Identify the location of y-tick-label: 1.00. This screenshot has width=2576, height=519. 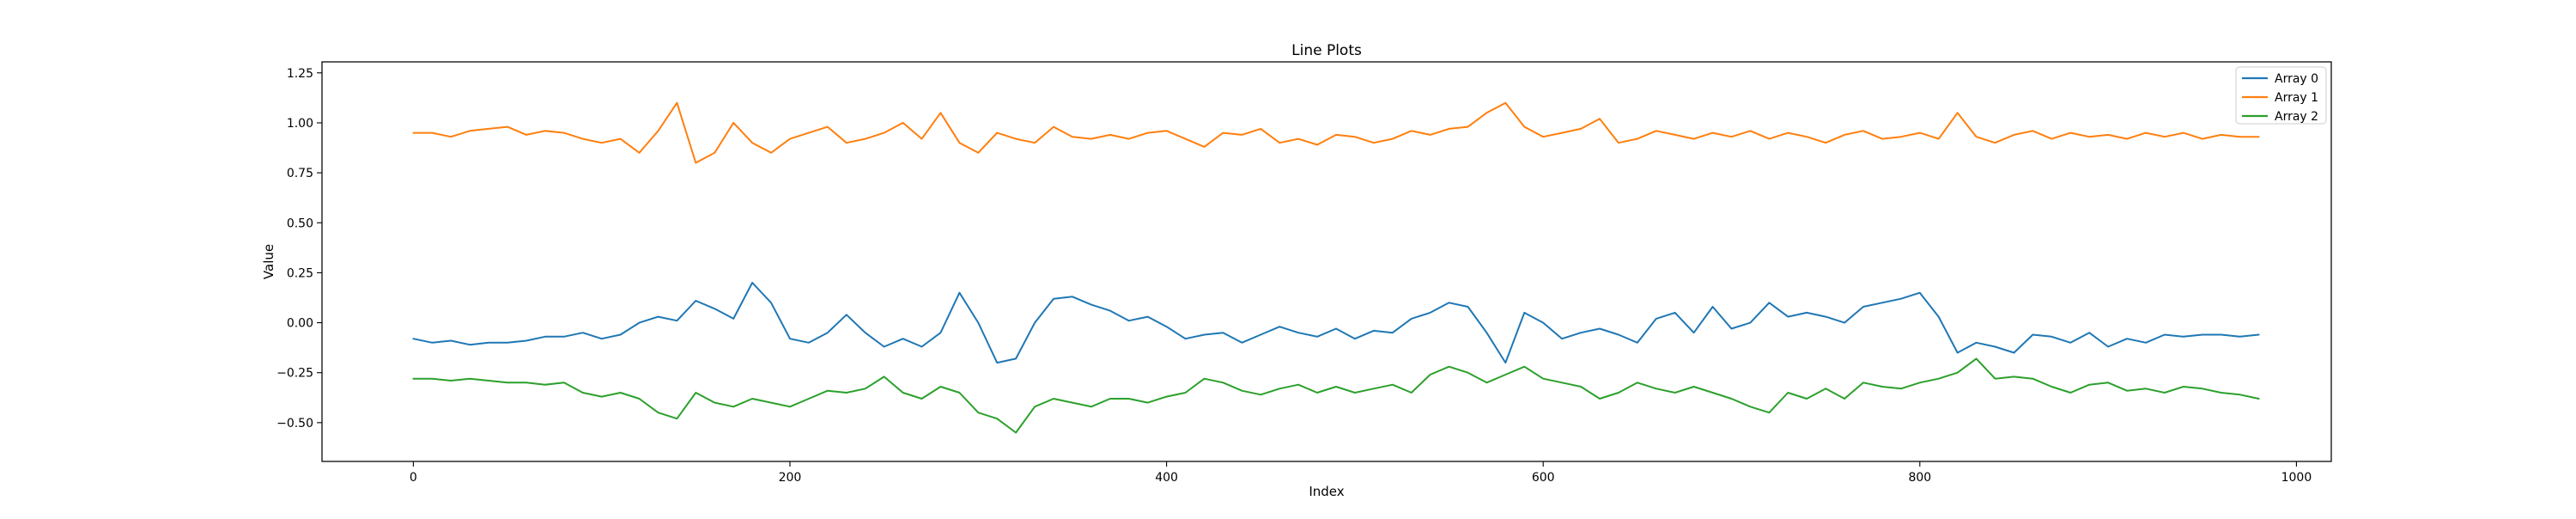
(300, 124).